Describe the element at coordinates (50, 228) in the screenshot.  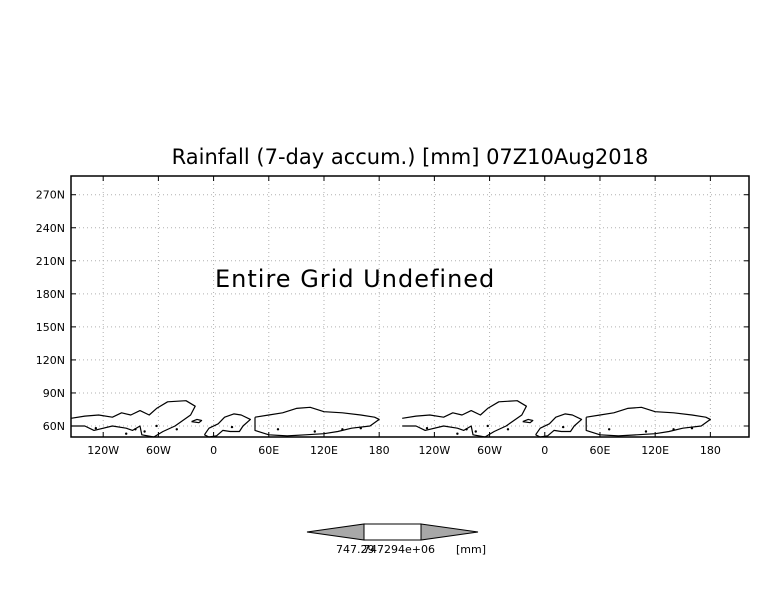
I see `y-tick-label: 240N` at that location.